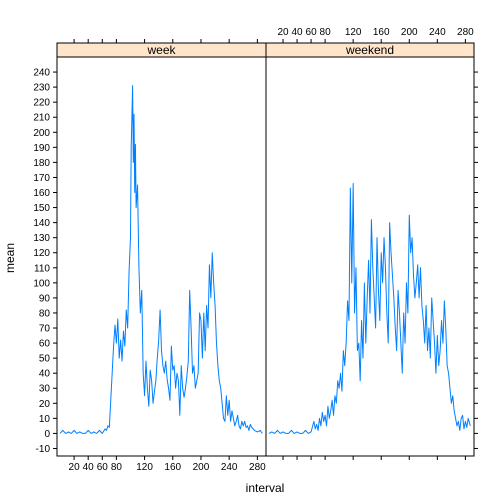 The width and height of the screenshot is (504, 504). I want to click on y-tick-label: 10, so click(45, 419).